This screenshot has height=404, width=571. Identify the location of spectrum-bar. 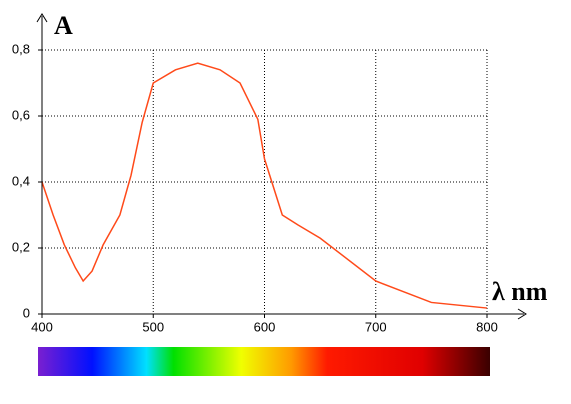
(264, 361).